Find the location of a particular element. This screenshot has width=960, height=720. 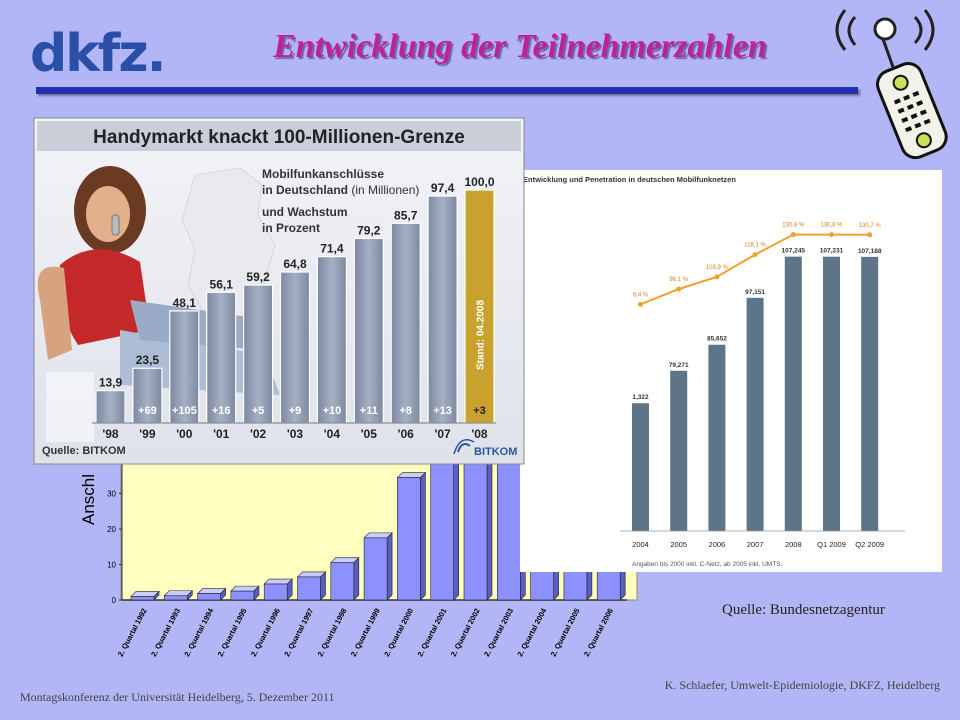

bnetz-x-label: Q2 2009 is located at coordinates (869, 544).